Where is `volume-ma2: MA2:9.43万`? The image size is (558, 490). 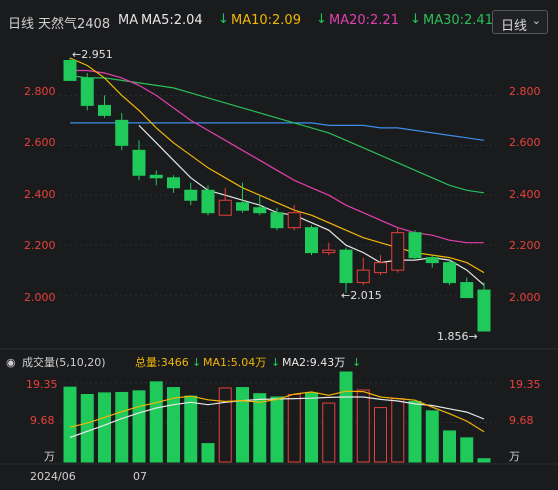 volume-ma2: MA2:9.43万 is located at coordinates (313, 362).